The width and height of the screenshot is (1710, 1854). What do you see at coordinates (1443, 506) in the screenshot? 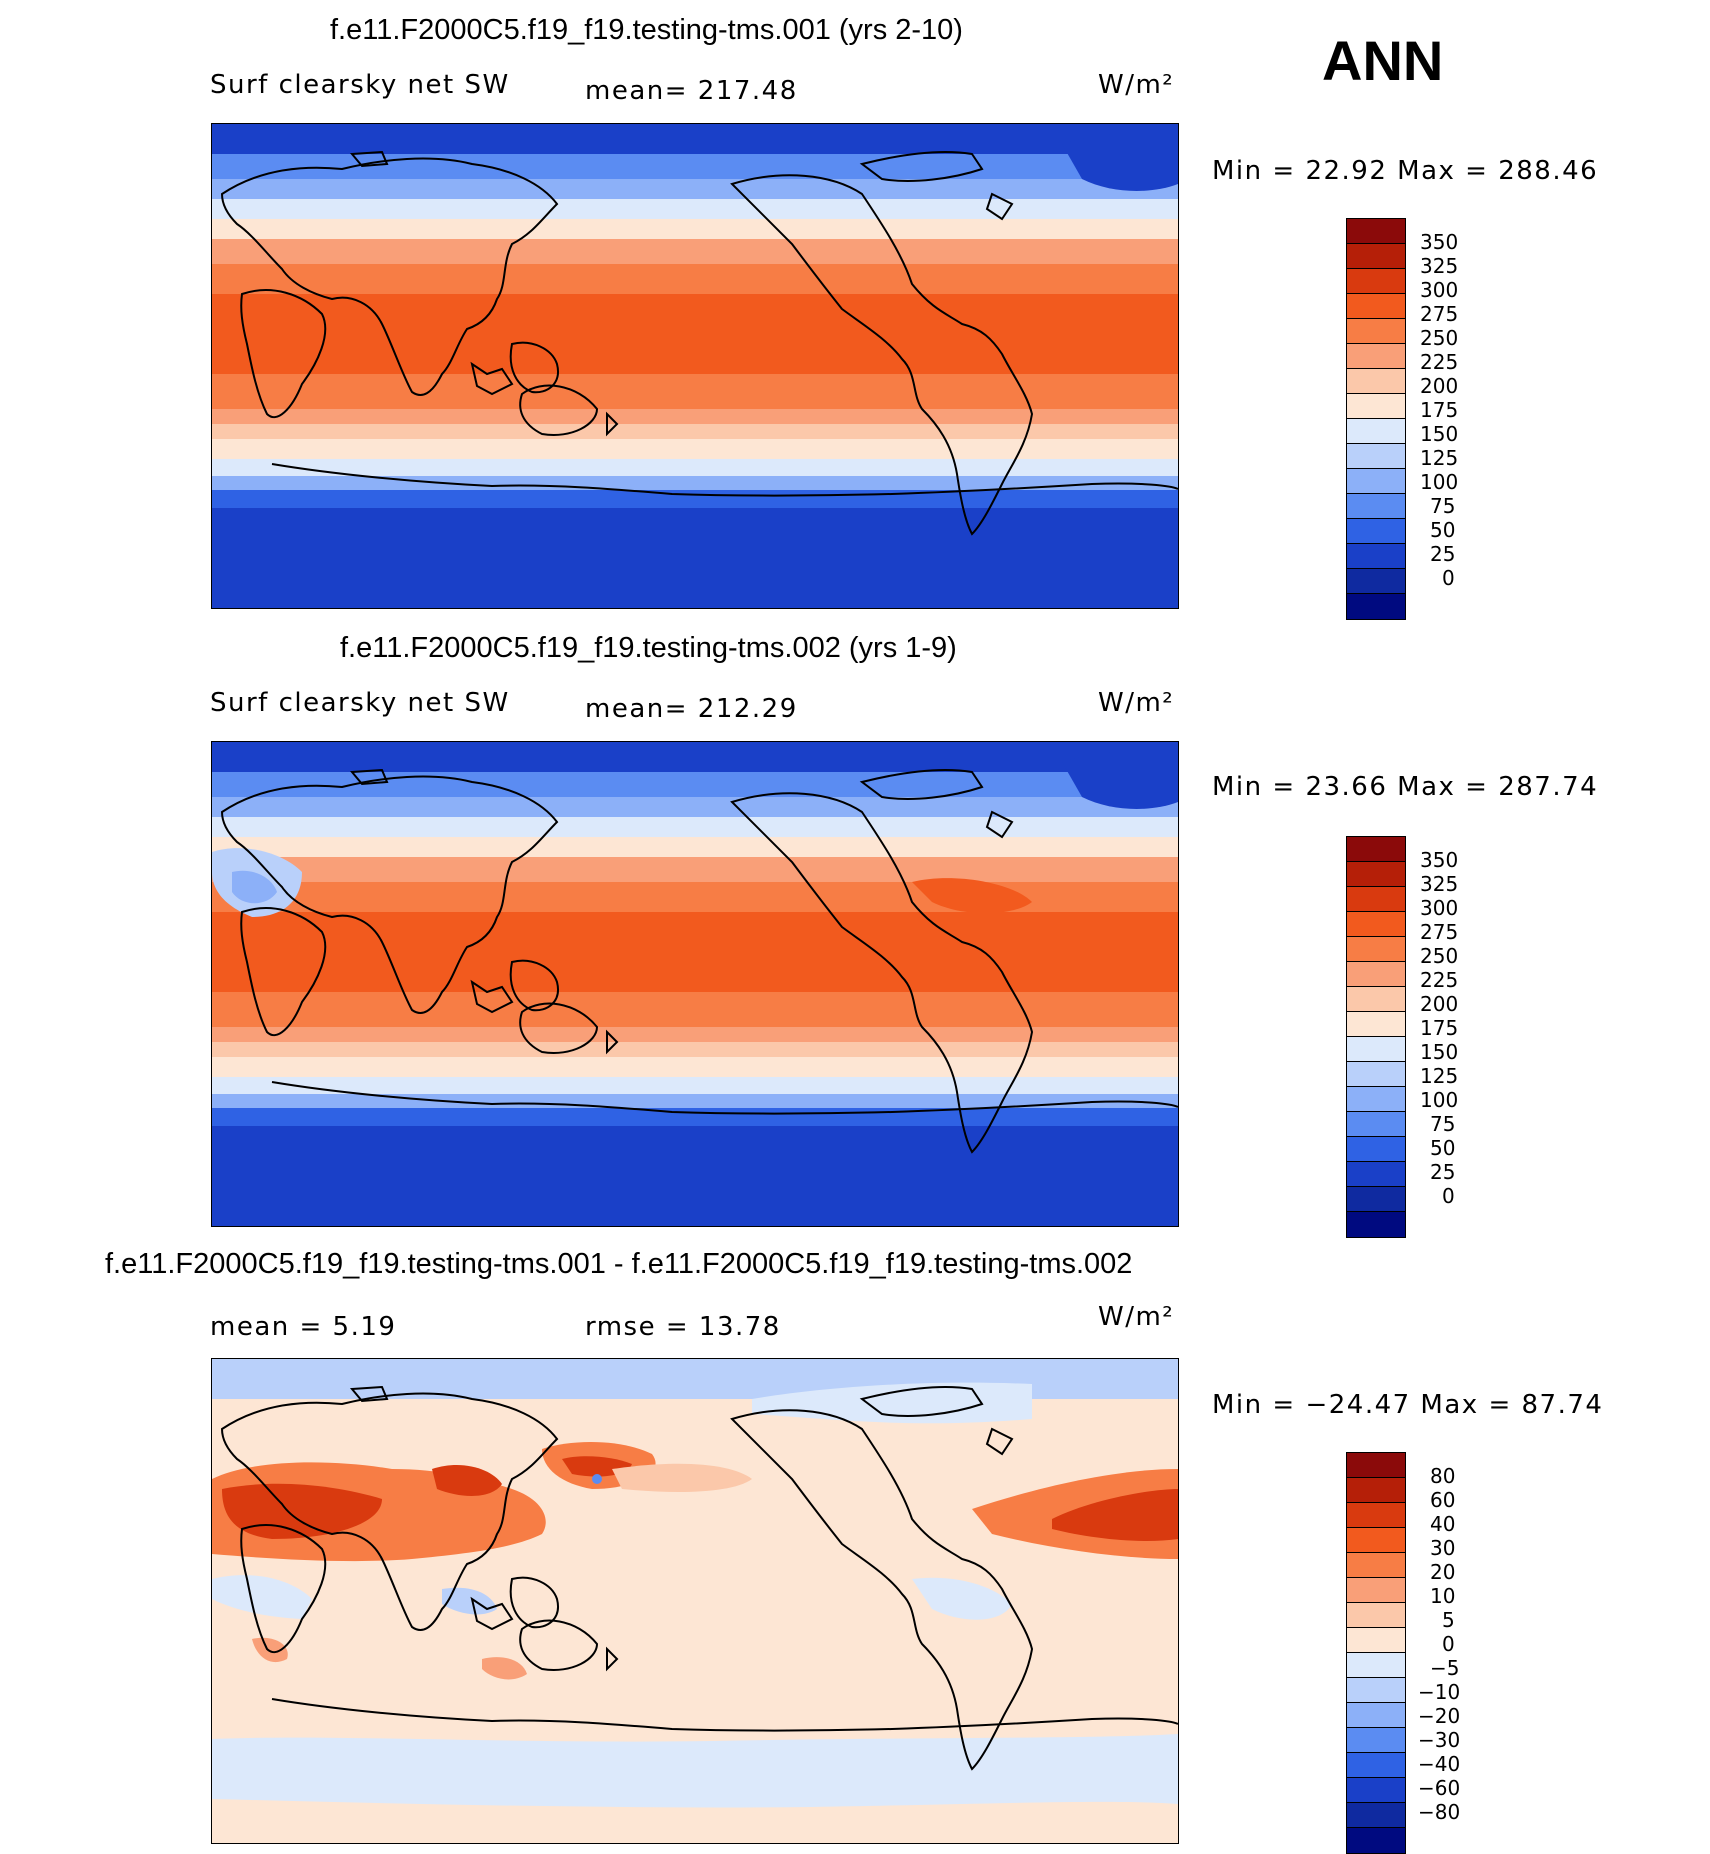
I see `panel-1-tick: 75` at bounding box center [1443, 506].